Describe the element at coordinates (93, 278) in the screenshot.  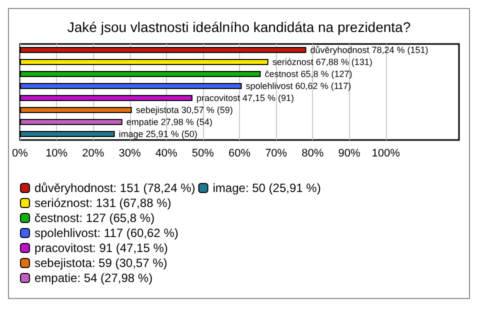
I see `legend-label: empatie: 54 (27,98 %)` at that location.